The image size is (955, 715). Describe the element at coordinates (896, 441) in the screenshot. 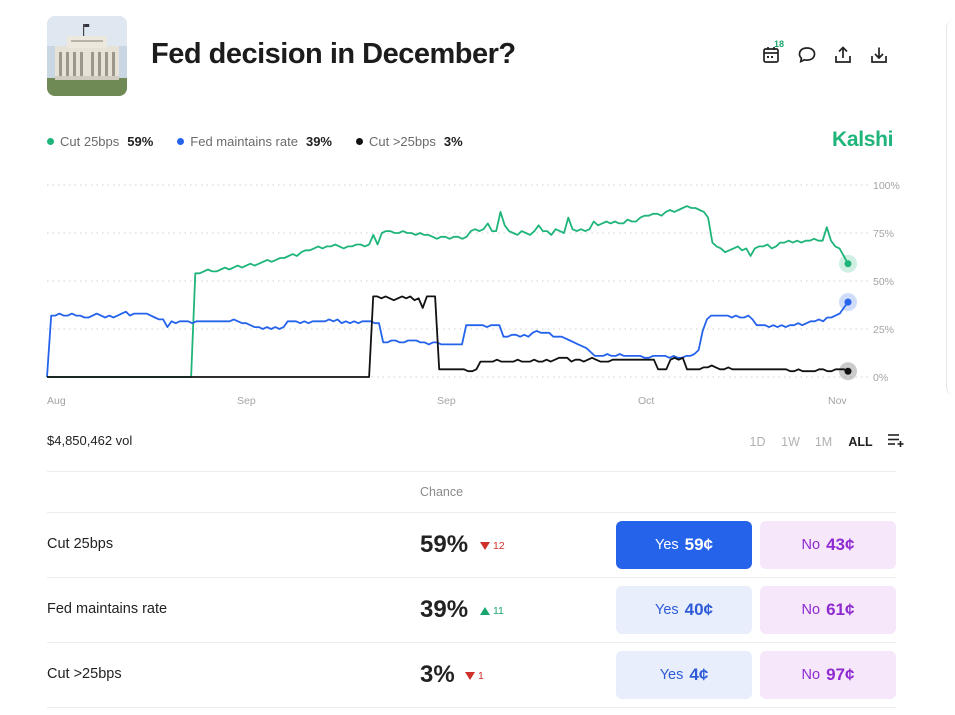

I see `list-add-icon` at that location.